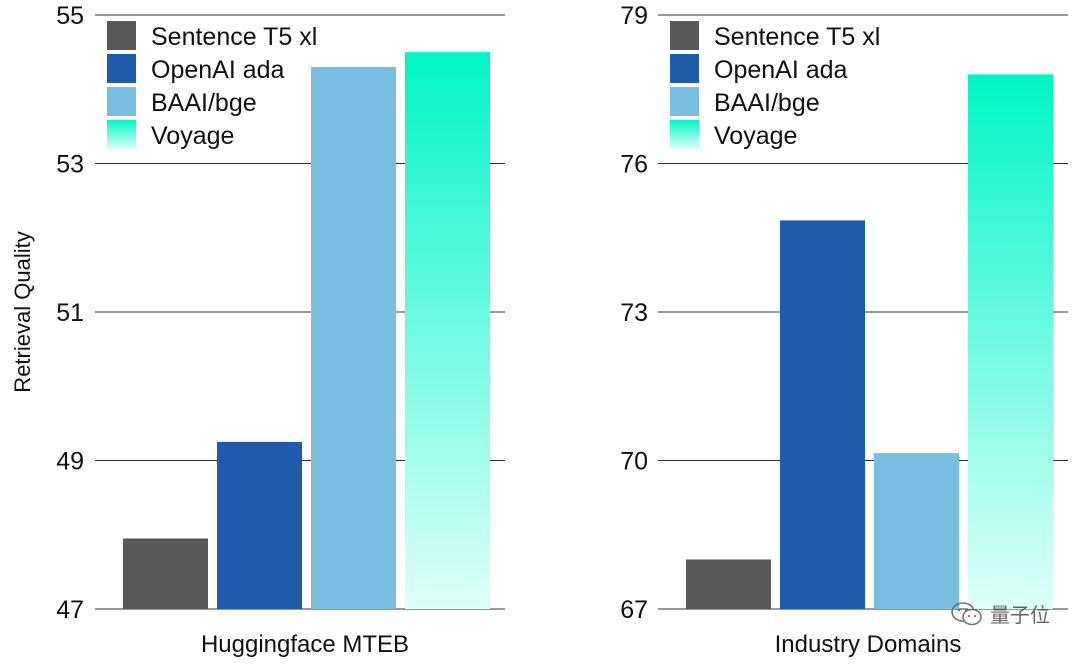 This screenshot has height=669, width=1080. What do you see at coordinates (634, 462) in the screenshot?
I see `y-tick-label: 70` at bounding box center [634, 462].